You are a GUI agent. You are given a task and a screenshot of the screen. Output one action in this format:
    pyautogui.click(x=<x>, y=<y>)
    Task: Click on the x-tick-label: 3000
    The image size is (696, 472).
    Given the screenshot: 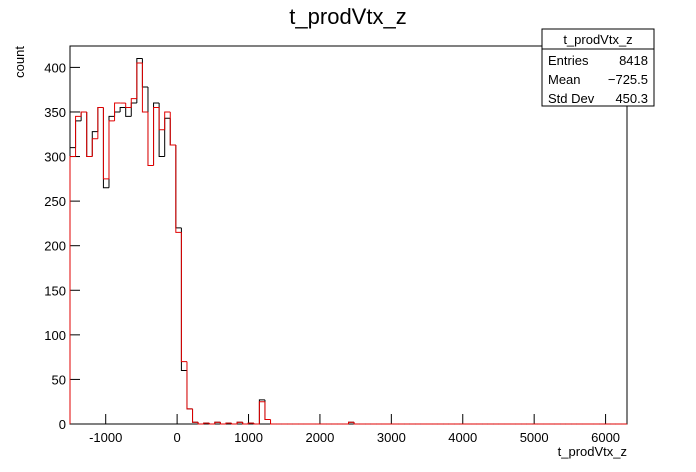 What is the action you would take?
    pyautogui.click(x=391, y=437)
    